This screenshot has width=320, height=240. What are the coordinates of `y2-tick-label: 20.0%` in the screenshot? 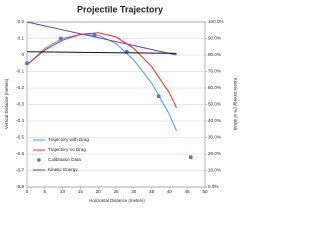 It's located at (214, 153).